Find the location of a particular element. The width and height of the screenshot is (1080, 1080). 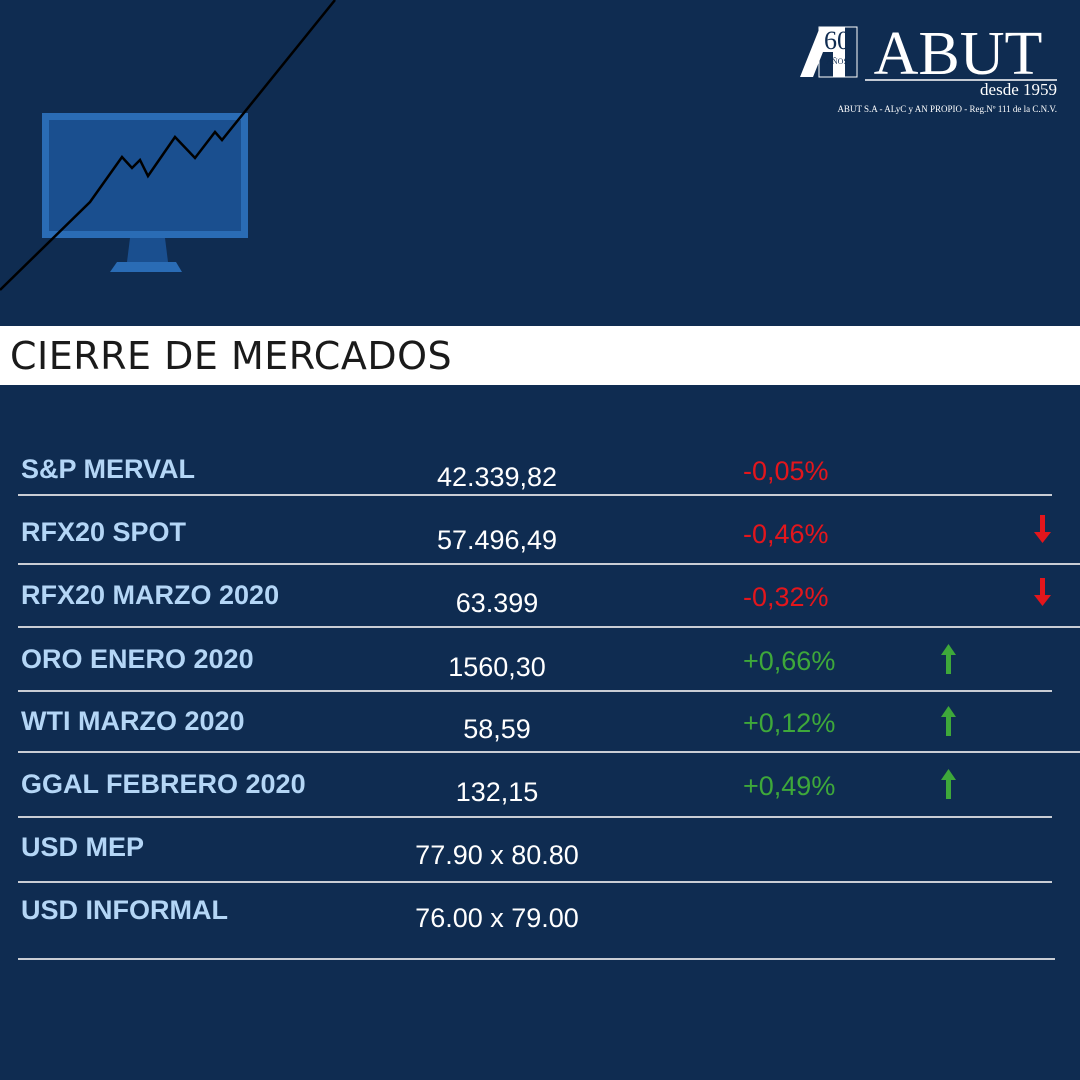

row-value: 77.90 x 80.80 is located at coordinates (497, 855).